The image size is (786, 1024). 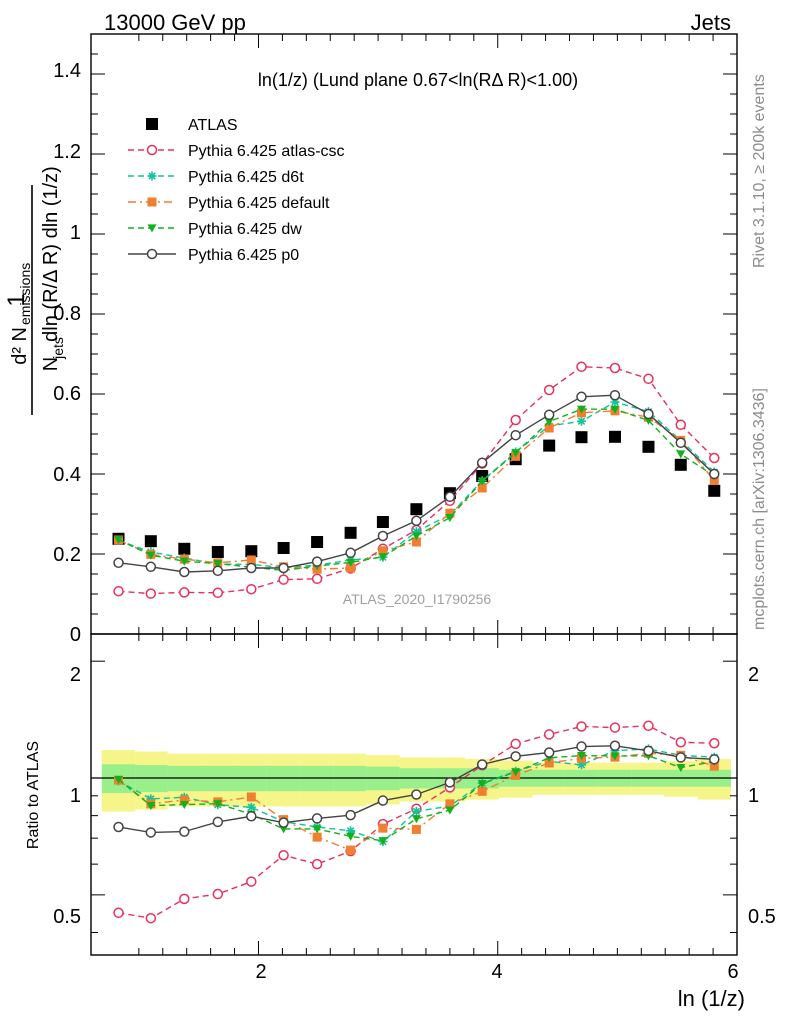 What do you see at coordinates (75, 796) in the screenshot?
I see `ratio-y-tick-label: 1` at bounding box center [75, 796].